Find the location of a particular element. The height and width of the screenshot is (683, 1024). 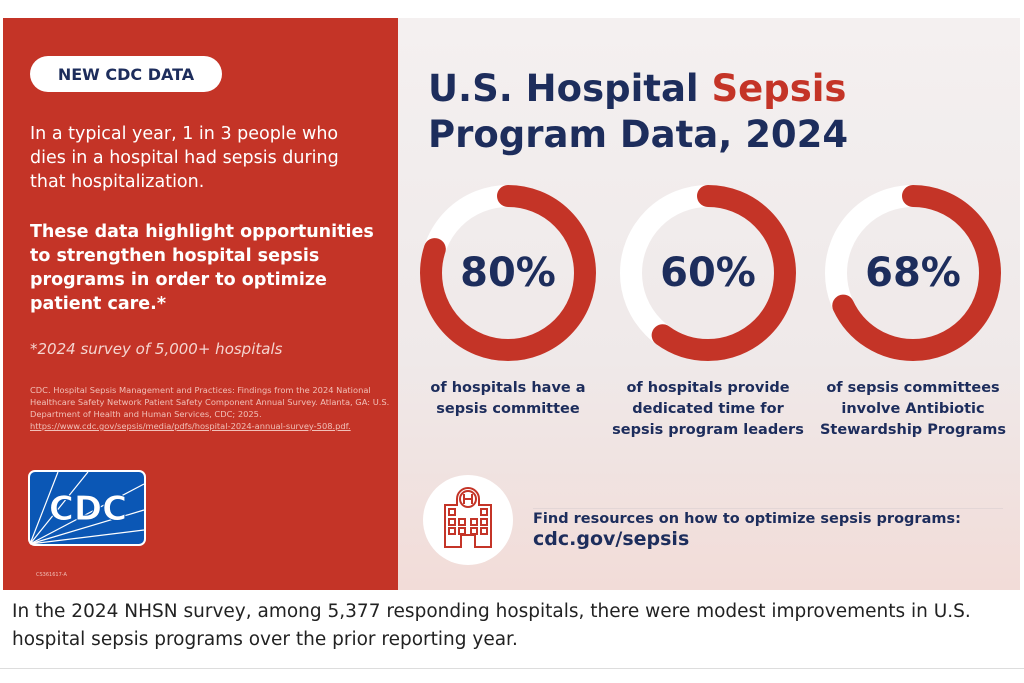

page-title: U.S. Hospital Sepsis Program Data, 2024 is located at coordinates (638, 111).